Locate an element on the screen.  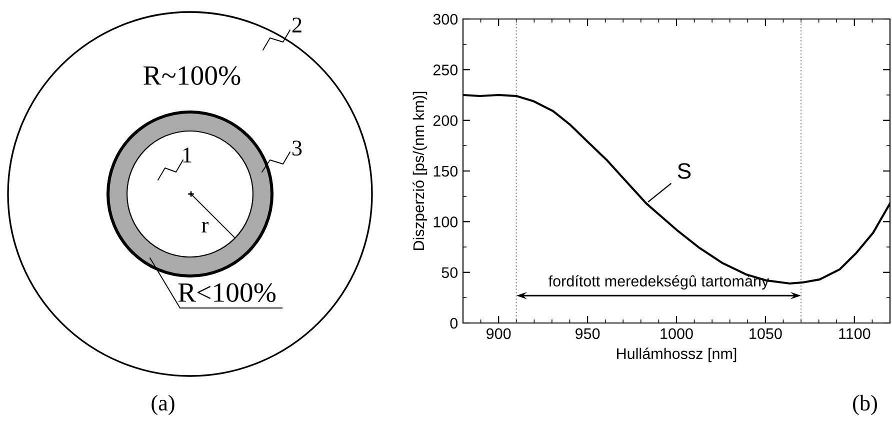
y-tick-label: 200 is located at coordinates (445, 120).